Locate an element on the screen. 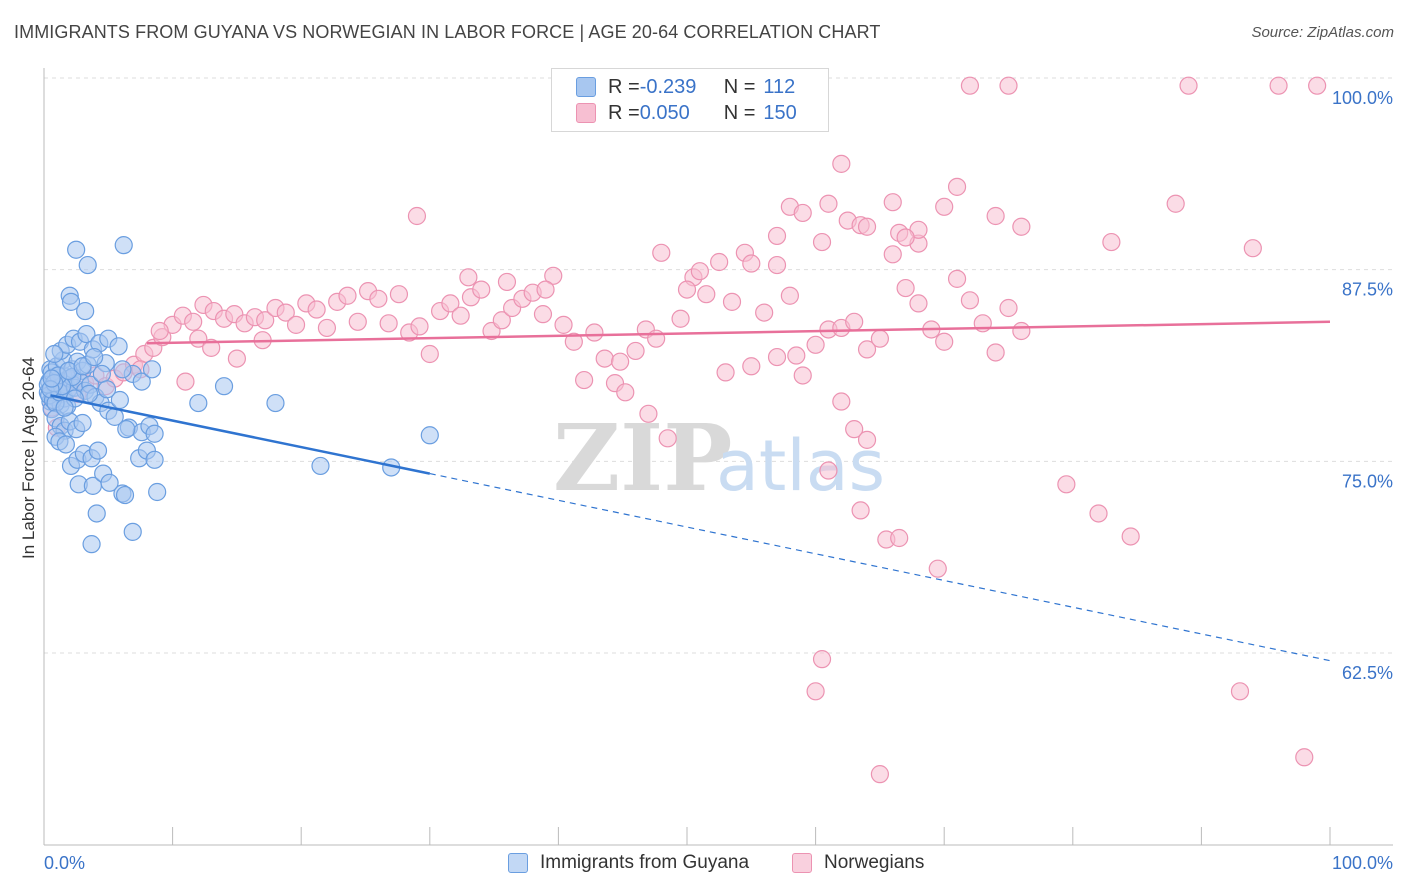 The width and height of the screenshot is (1406, 892). r-label: R = is located at coordinates (624, 112).